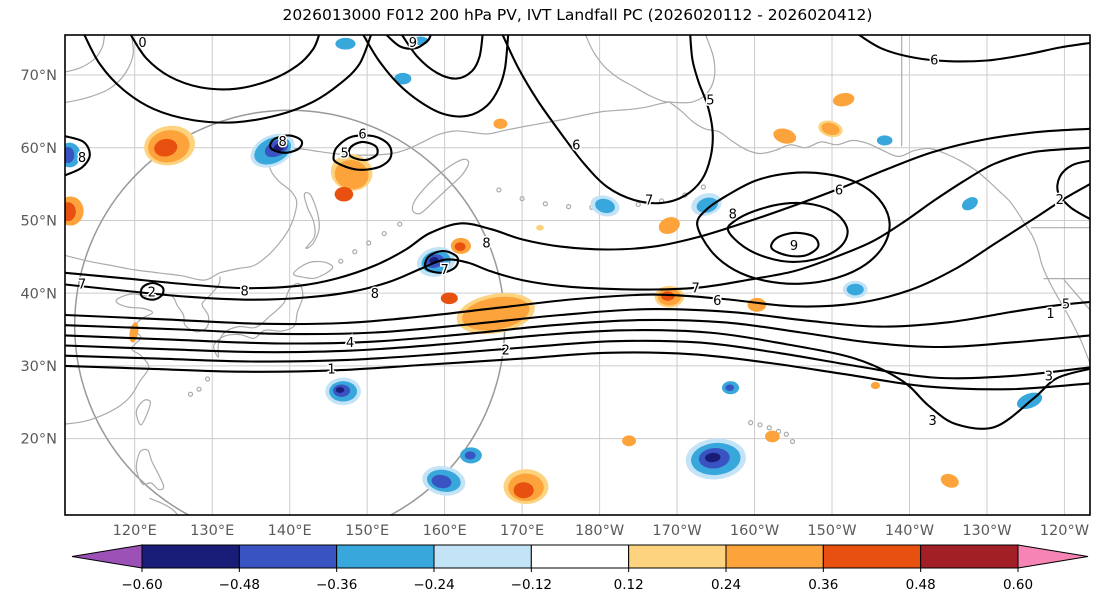 The height and width of the screenshot is (604, 1105). I want to click on contour-label: 9, so click(413, 43).